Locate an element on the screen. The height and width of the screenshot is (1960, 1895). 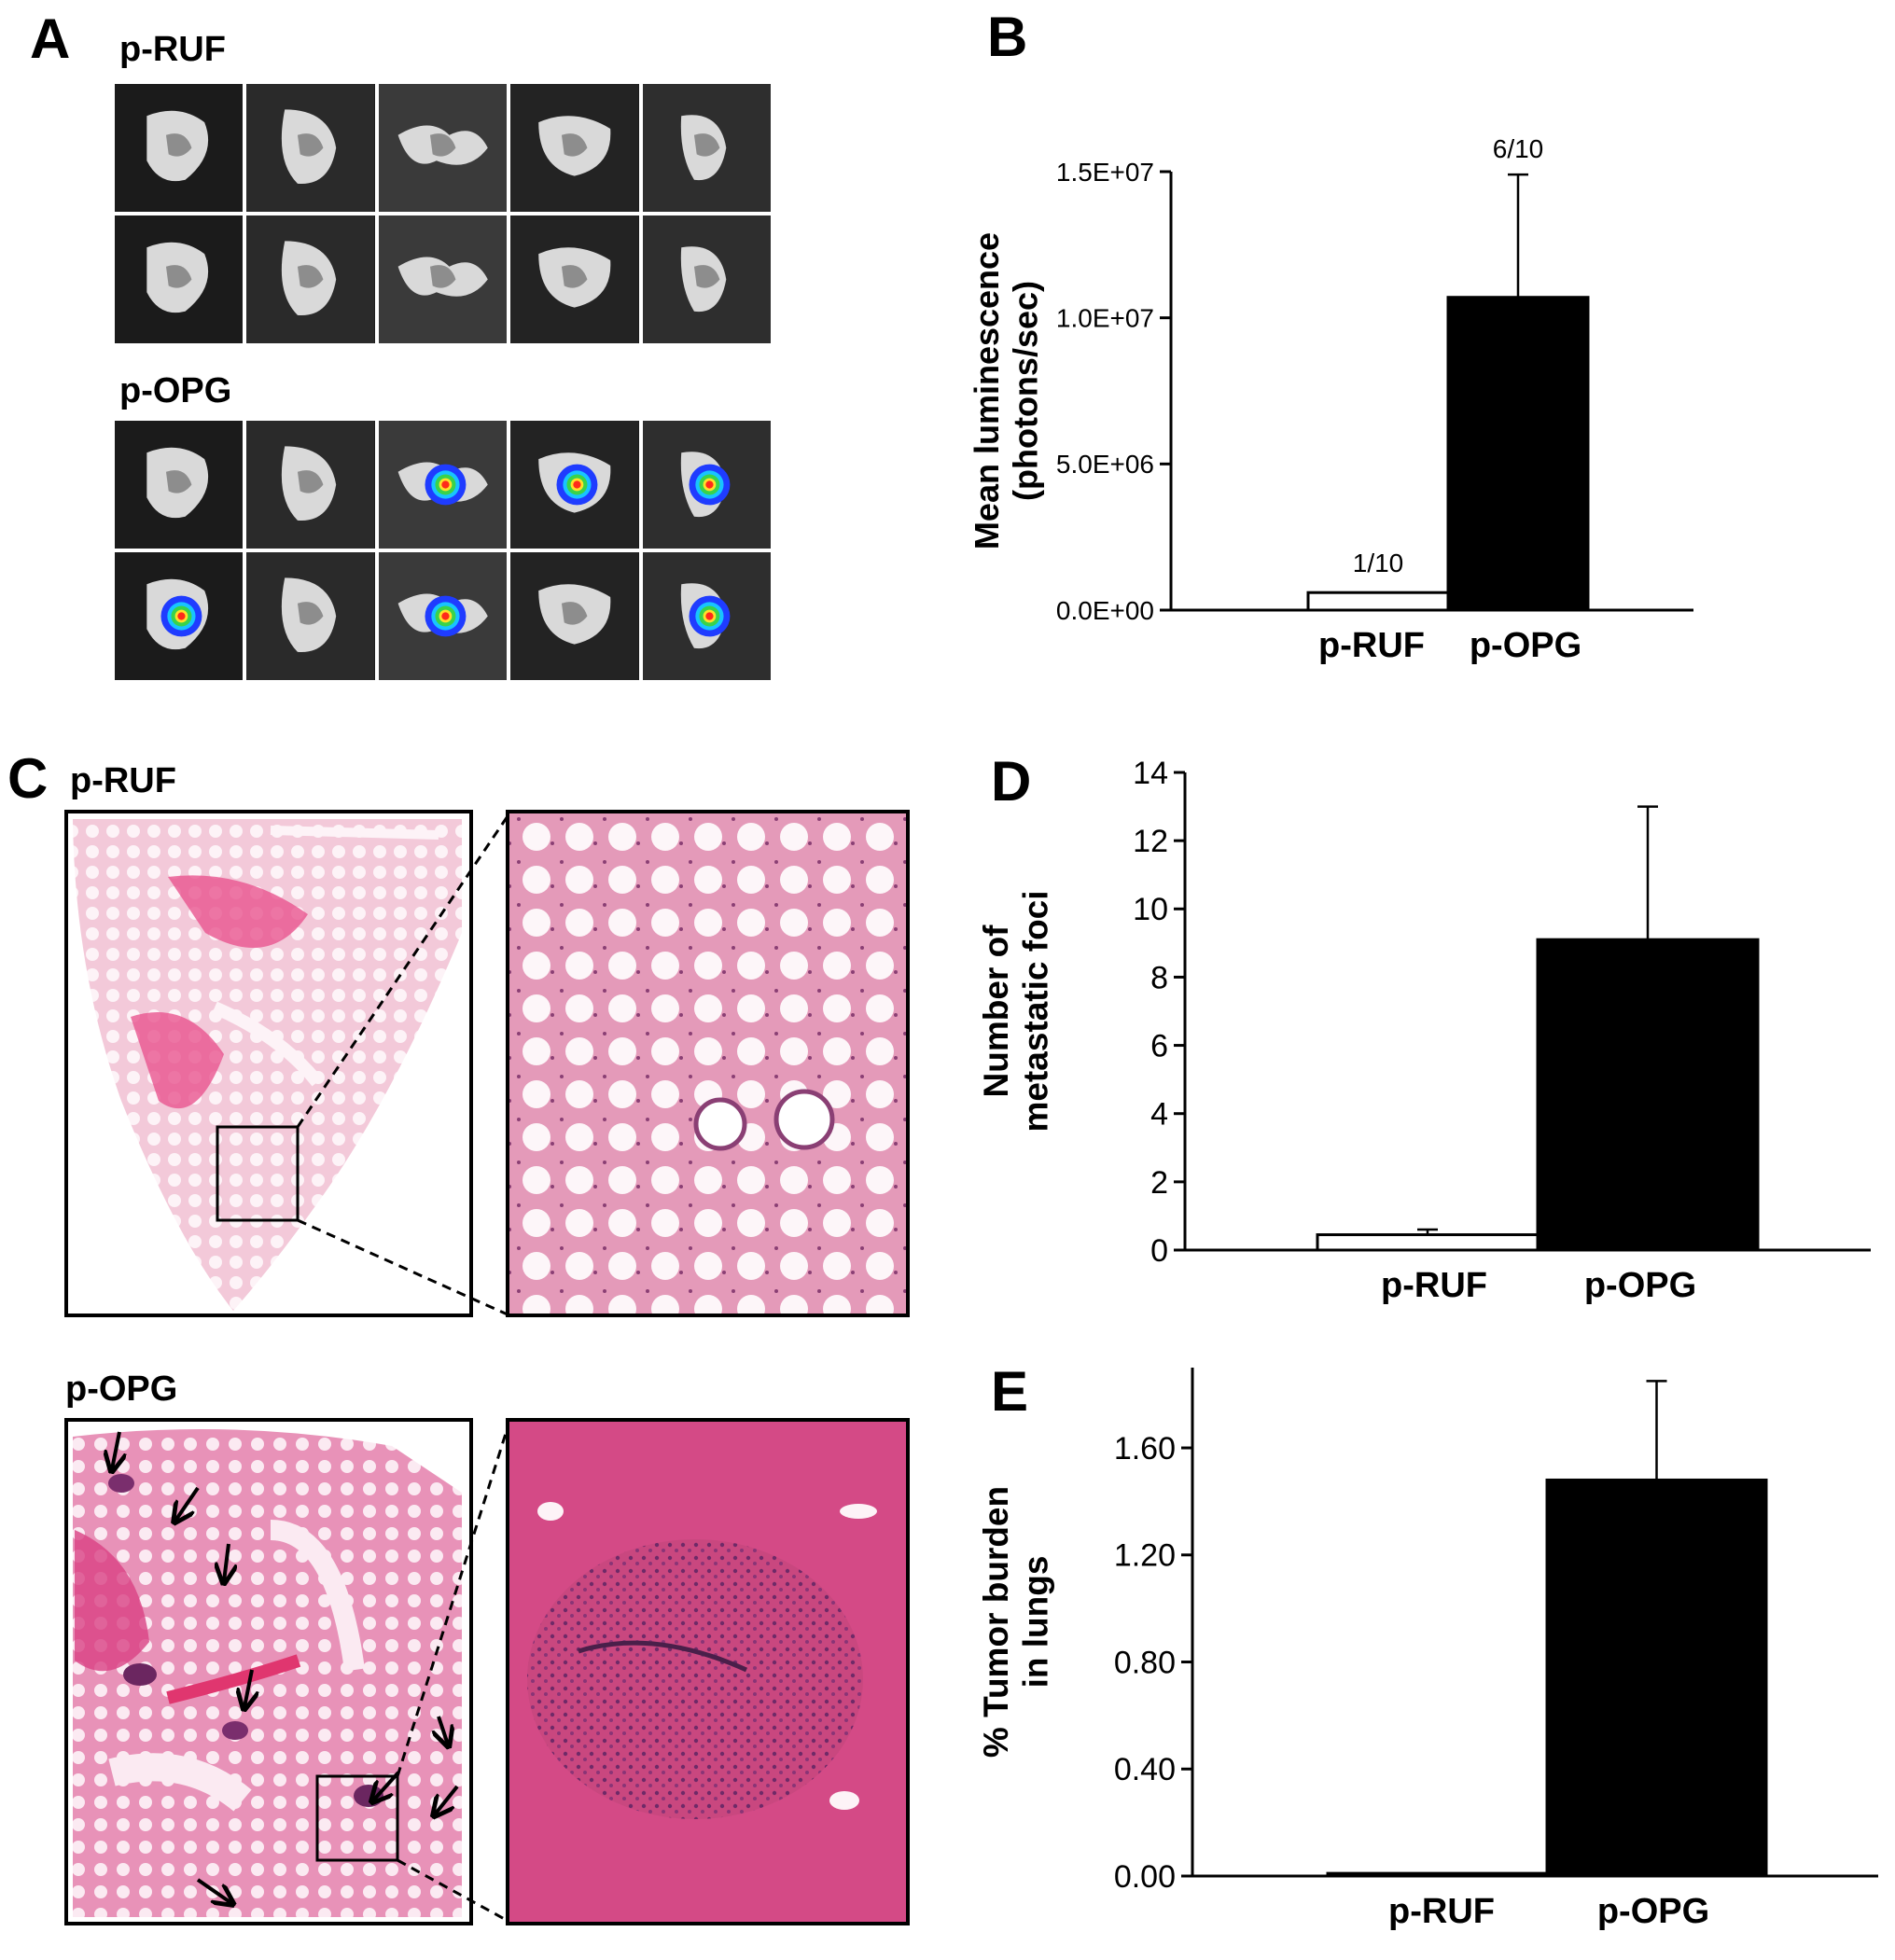
metastasis-arrows is located at coordinates (285, 1667).